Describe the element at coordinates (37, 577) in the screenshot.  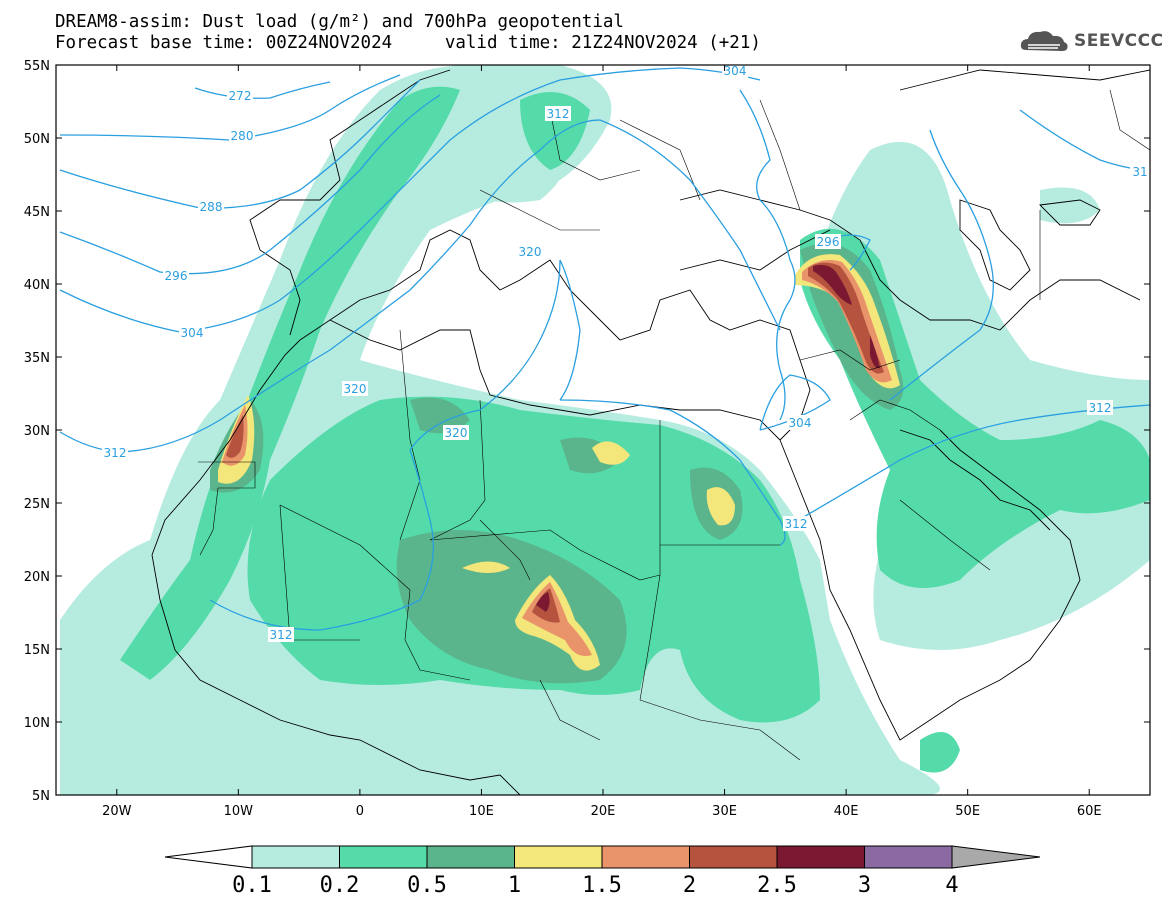
I see `lat-tick-label: 20N` at that location.